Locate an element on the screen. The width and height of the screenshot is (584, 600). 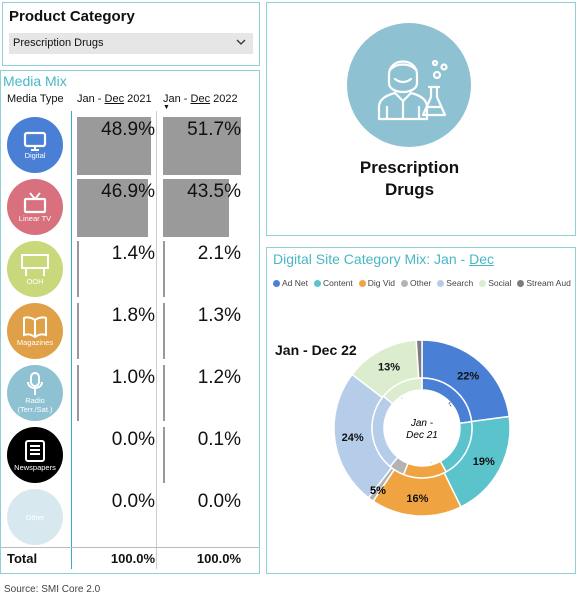
header-2021-prefix: Jan - is located at coordinates (91, 99).